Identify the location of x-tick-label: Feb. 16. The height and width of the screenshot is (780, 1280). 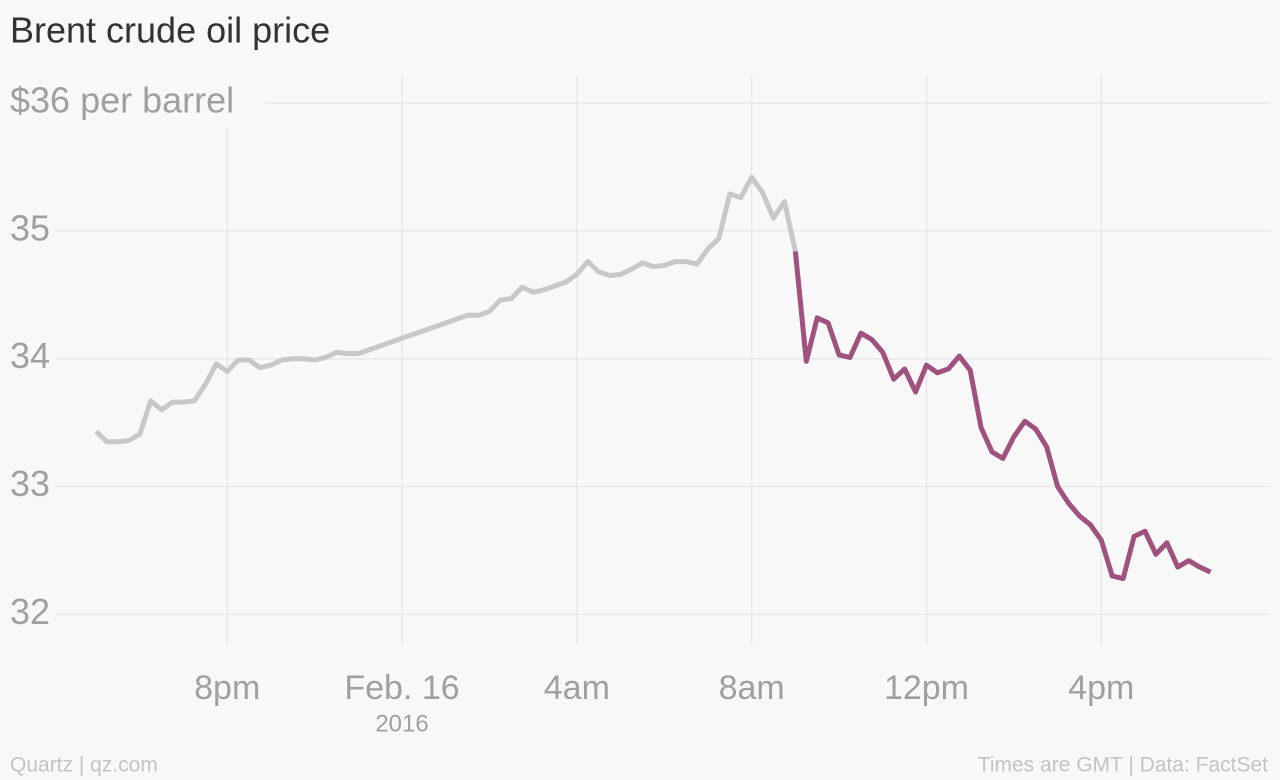
(401, 688).